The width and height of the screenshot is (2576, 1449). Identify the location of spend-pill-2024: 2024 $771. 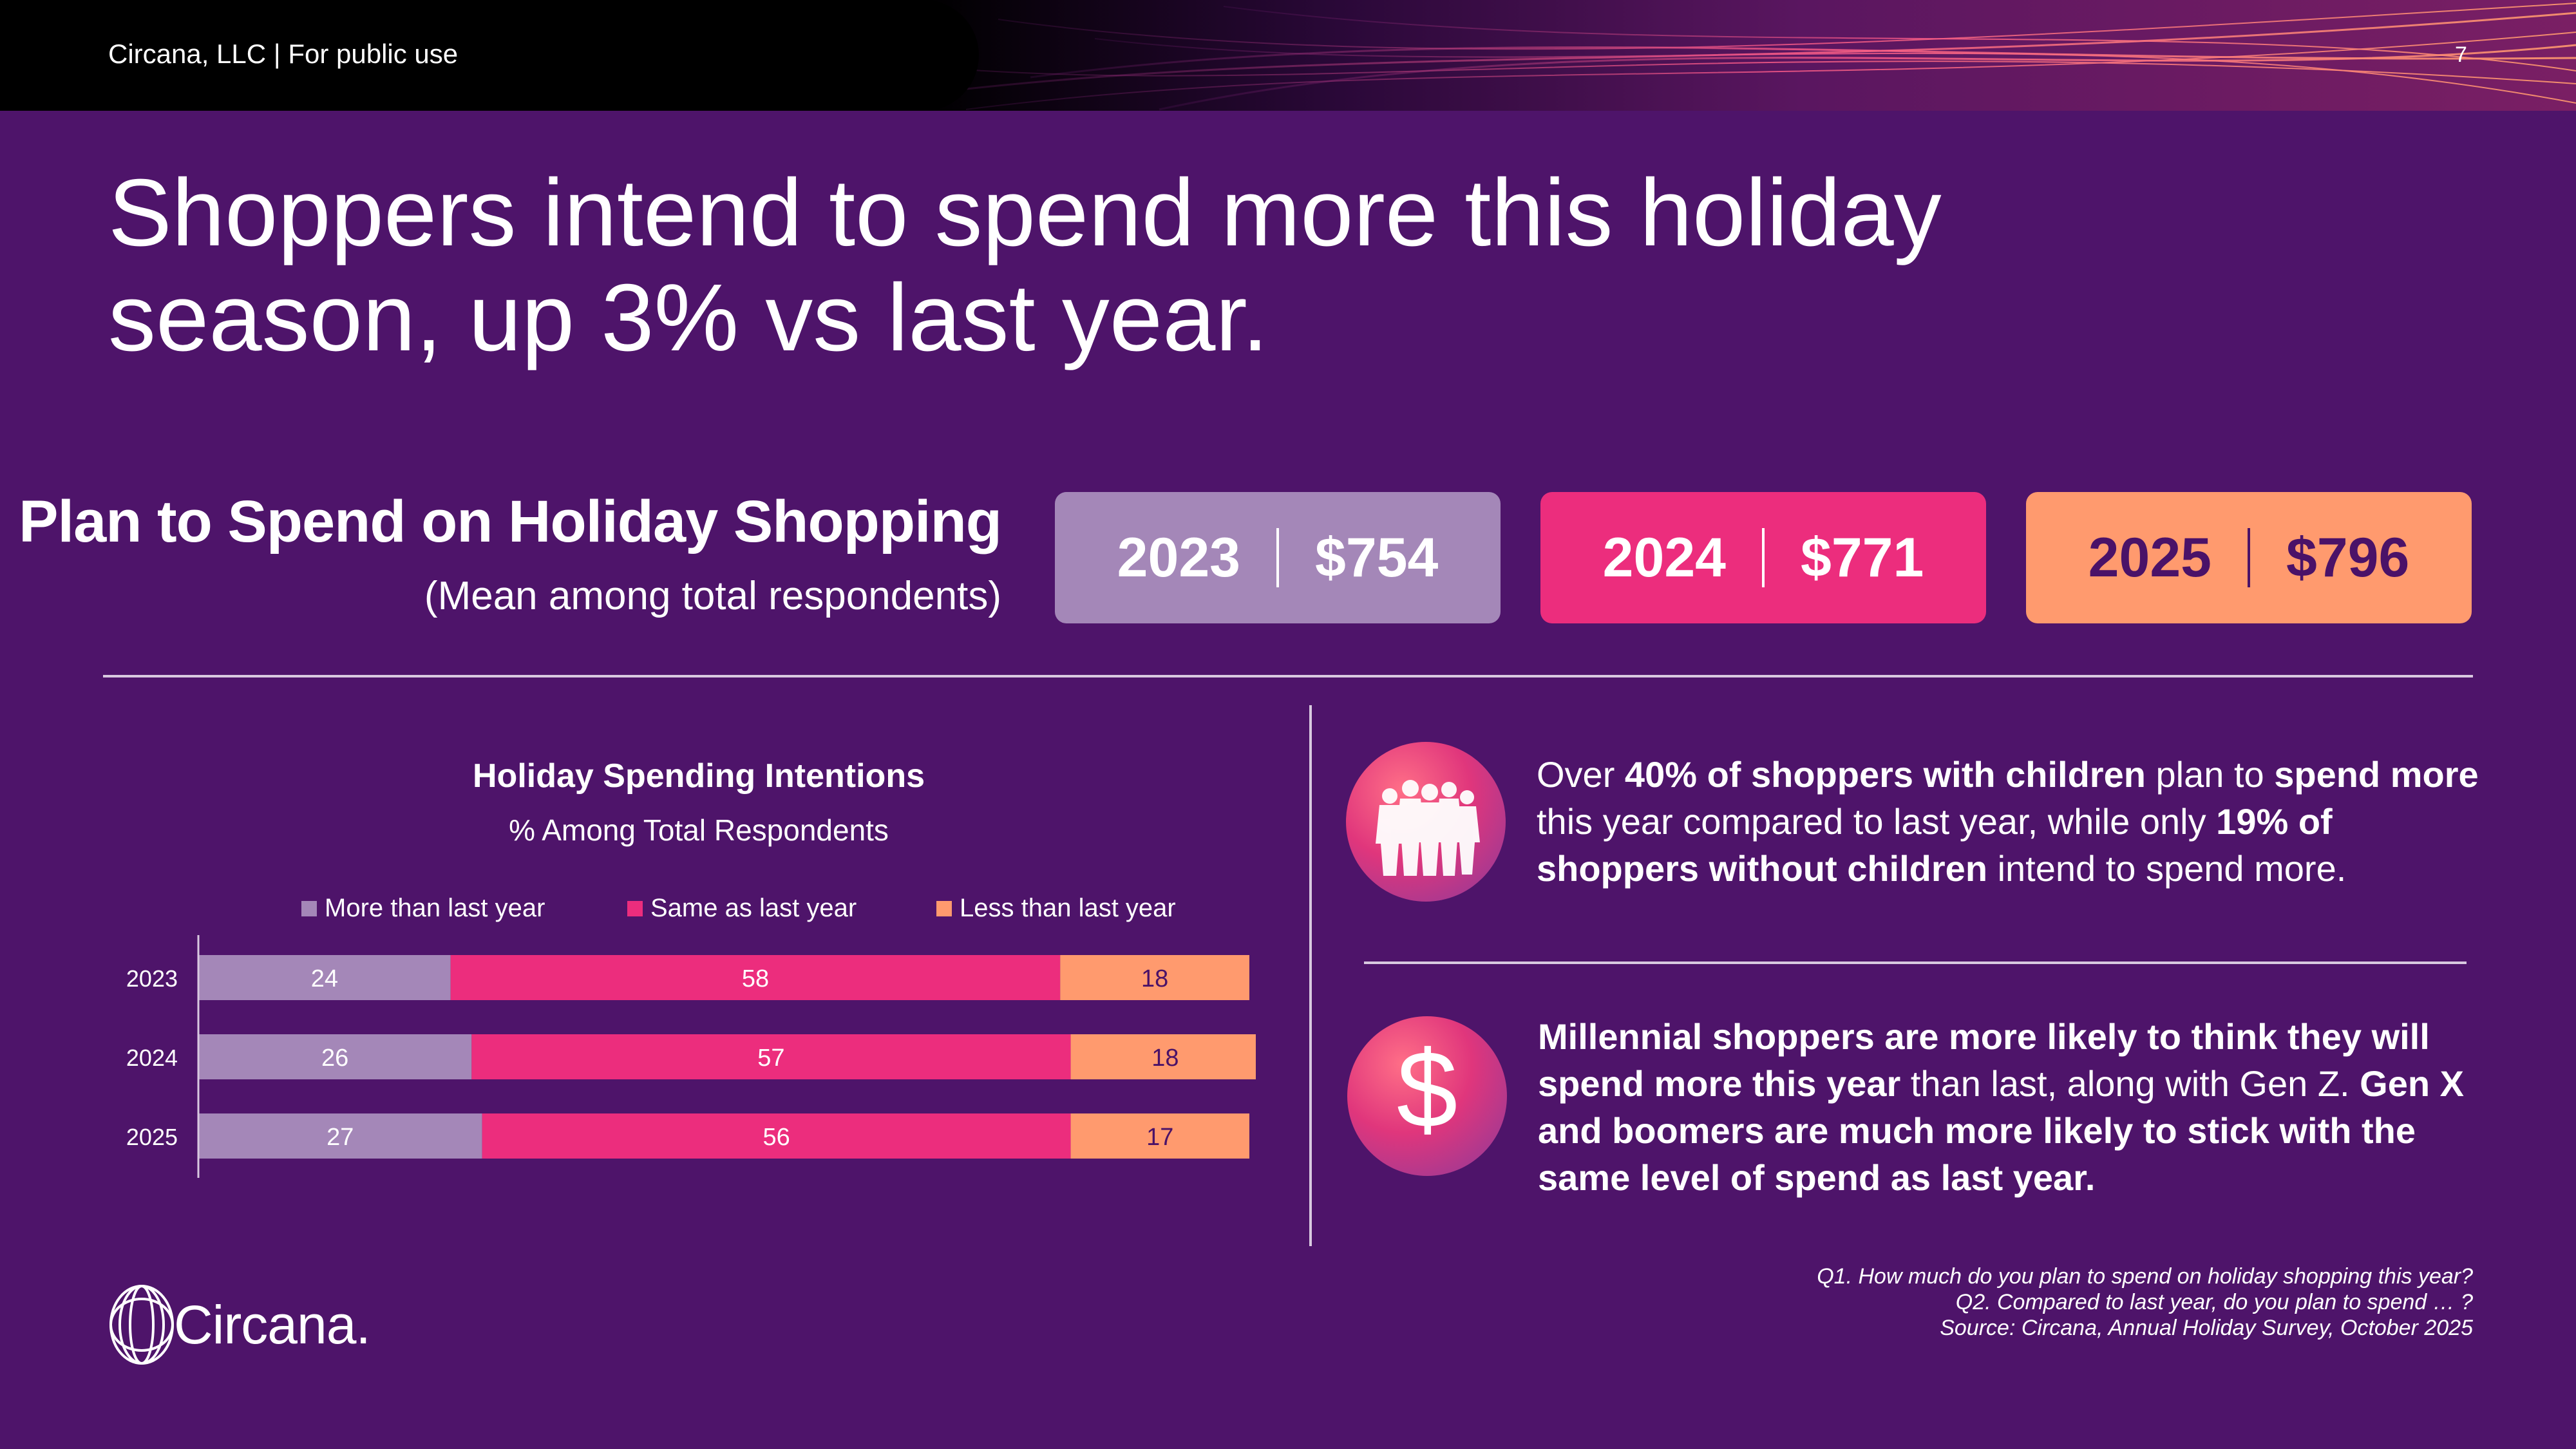
(1763, 557).